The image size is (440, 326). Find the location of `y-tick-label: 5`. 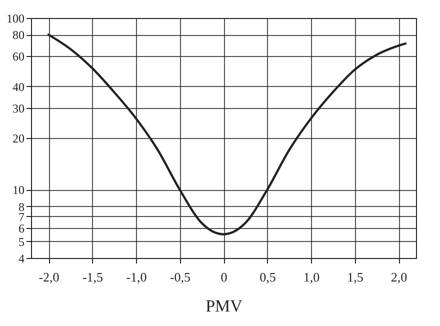

y-tick-label: 5 is located at coordinates (21, 241).